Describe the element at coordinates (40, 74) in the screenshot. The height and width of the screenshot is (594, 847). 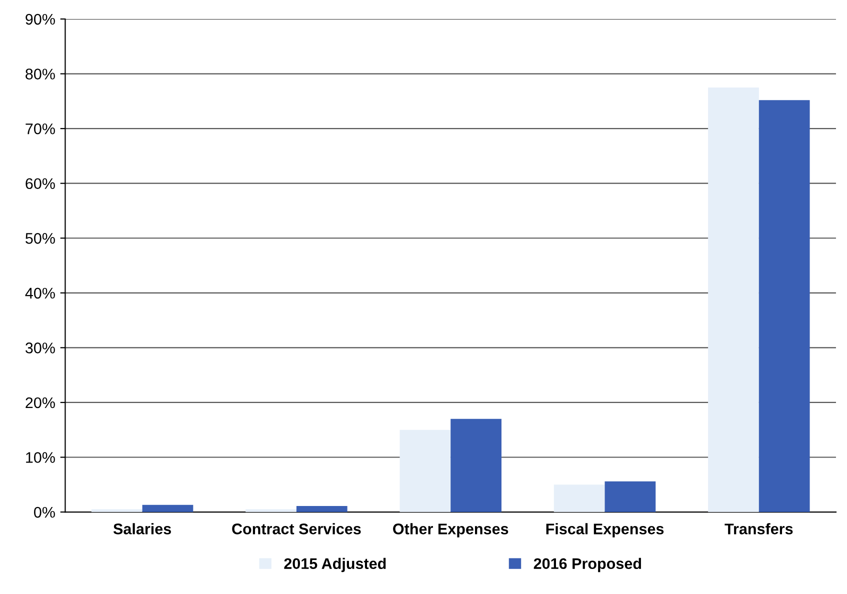
I see `y-tick-label: 80%` at that location.